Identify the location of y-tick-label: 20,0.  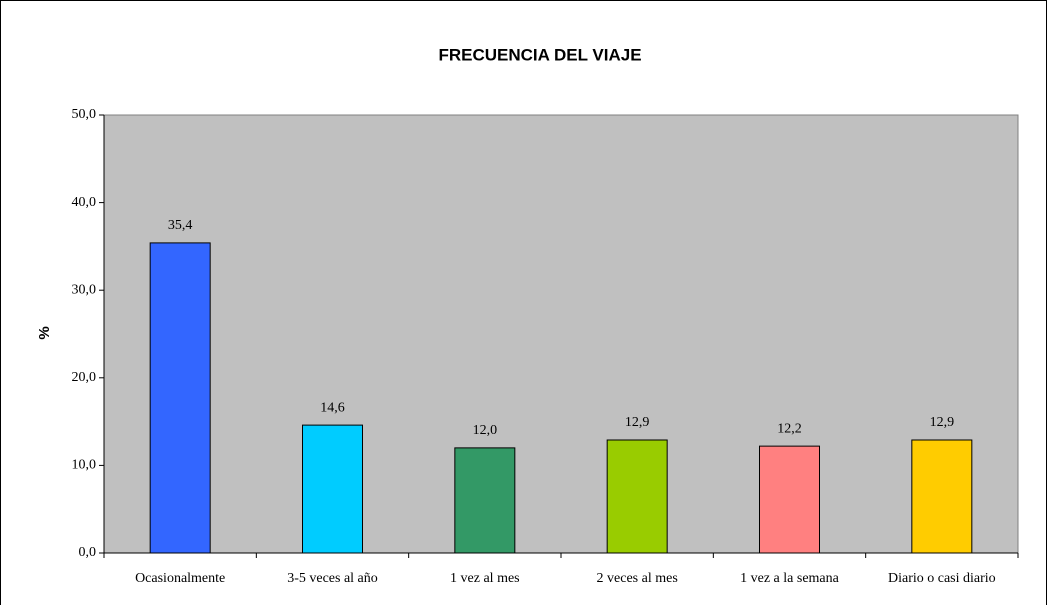
(84, 377).